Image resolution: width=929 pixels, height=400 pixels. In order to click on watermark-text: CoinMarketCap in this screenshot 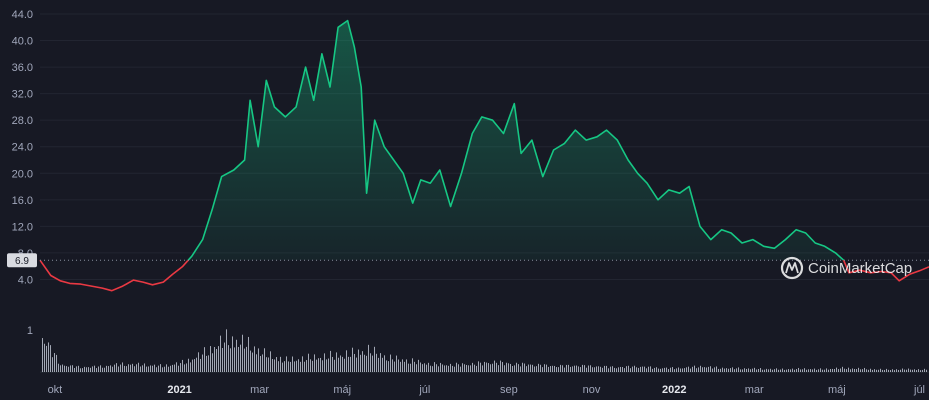, I will do `click(860, 268)`.